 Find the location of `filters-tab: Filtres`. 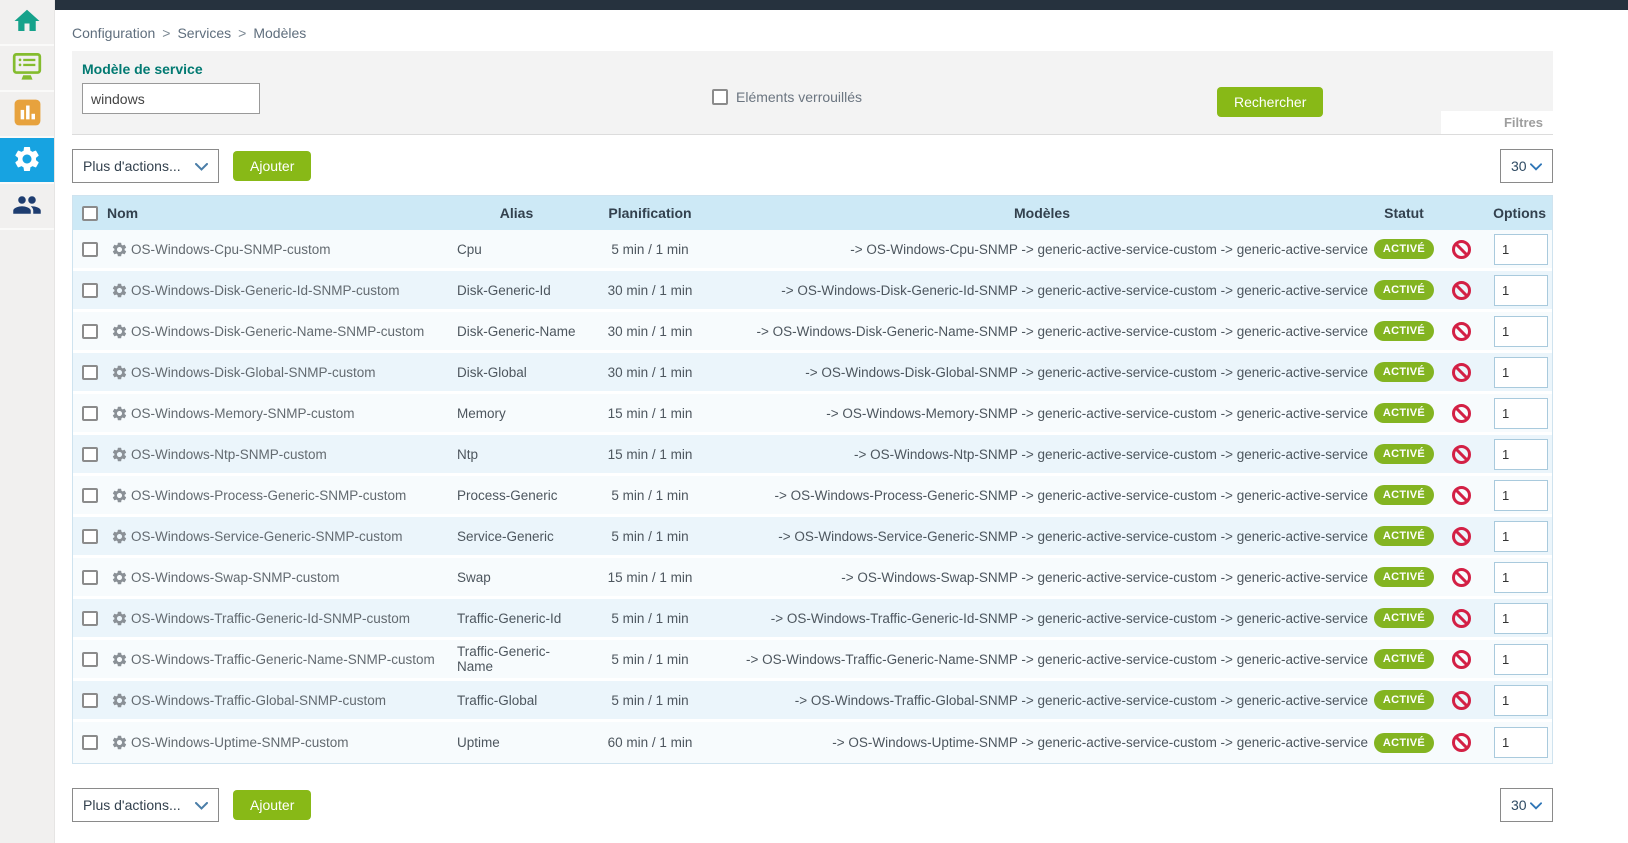

filters-tab: Filtres is located at coordinates (1497, 122).